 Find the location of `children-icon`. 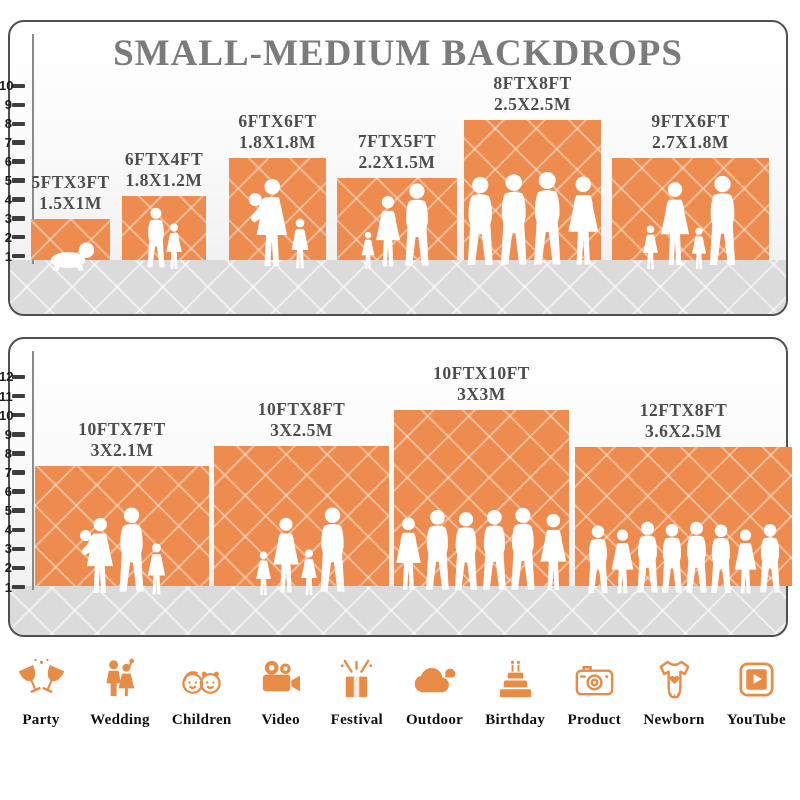

children-icon is located at coordinates (201, 682).